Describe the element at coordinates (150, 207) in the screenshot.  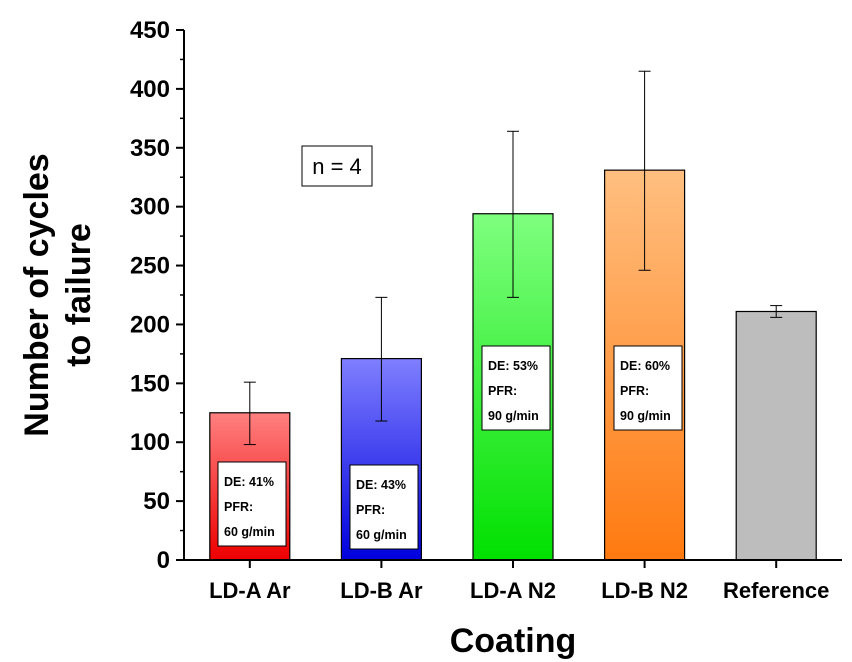
I see `y-tick-label: 300` at that location.